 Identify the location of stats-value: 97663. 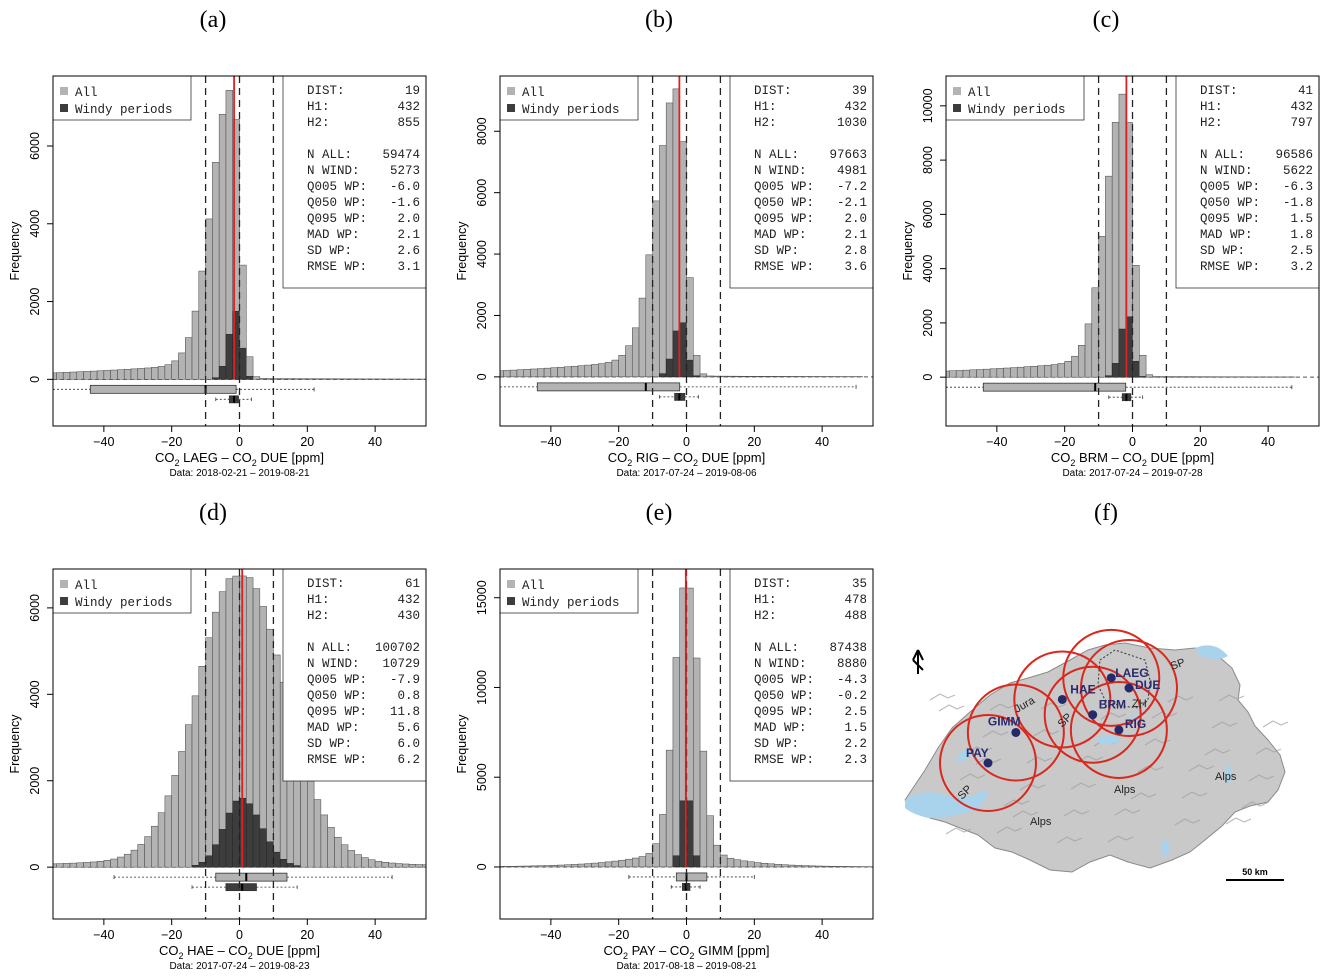
(848, 155).